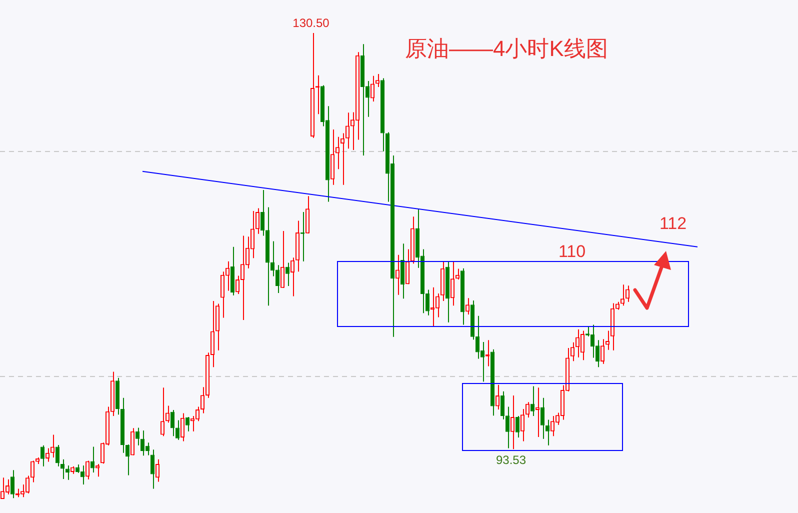 This screenshot has height=513, width=798. What do you see at coordinates (673, 223) in the screenshot?
I see `annotation: 112` at bounding box center [673, 223].